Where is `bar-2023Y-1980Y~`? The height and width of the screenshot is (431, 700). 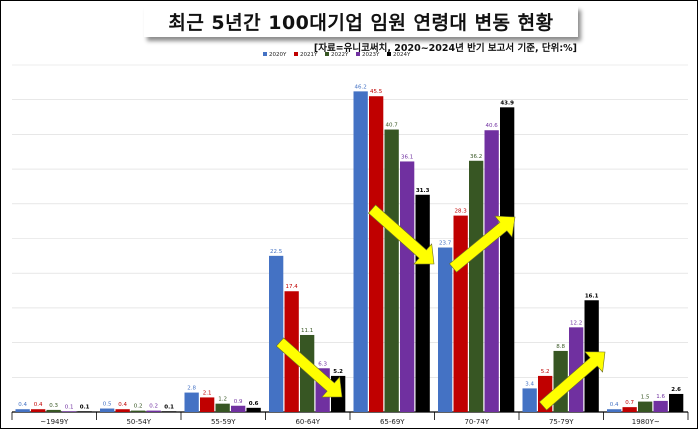 bar-2023Y-1980Y~ is located at coordinates (660, 406).